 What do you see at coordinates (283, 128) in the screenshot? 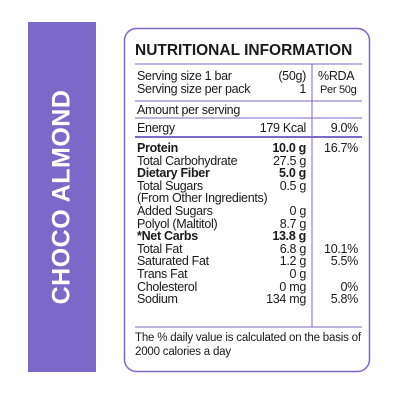
I see `energy-value: 179 Kcal` at bounding box center [283, 128].